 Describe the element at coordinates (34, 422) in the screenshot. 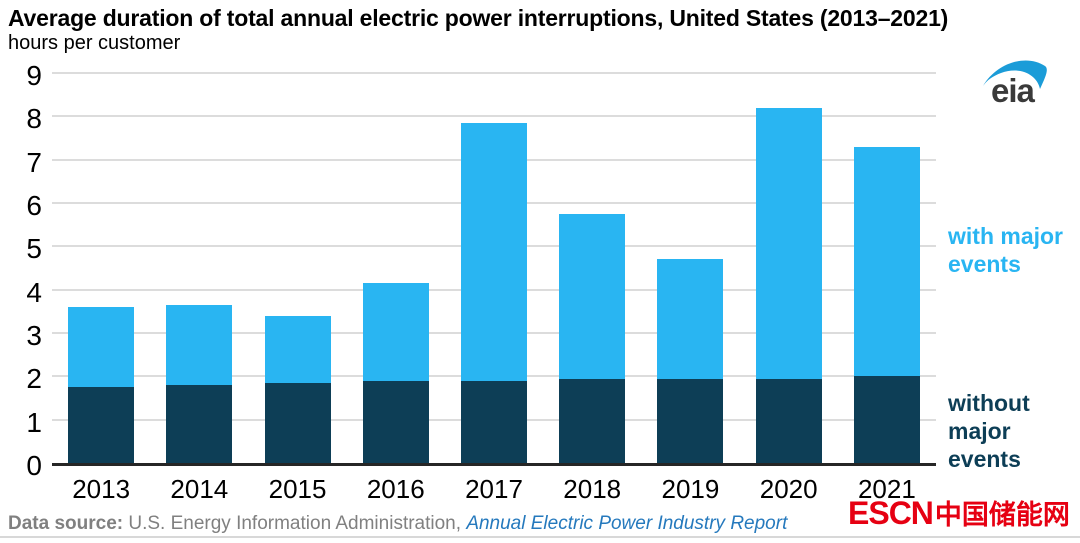

I see `y-tick-1: 1` at that location.